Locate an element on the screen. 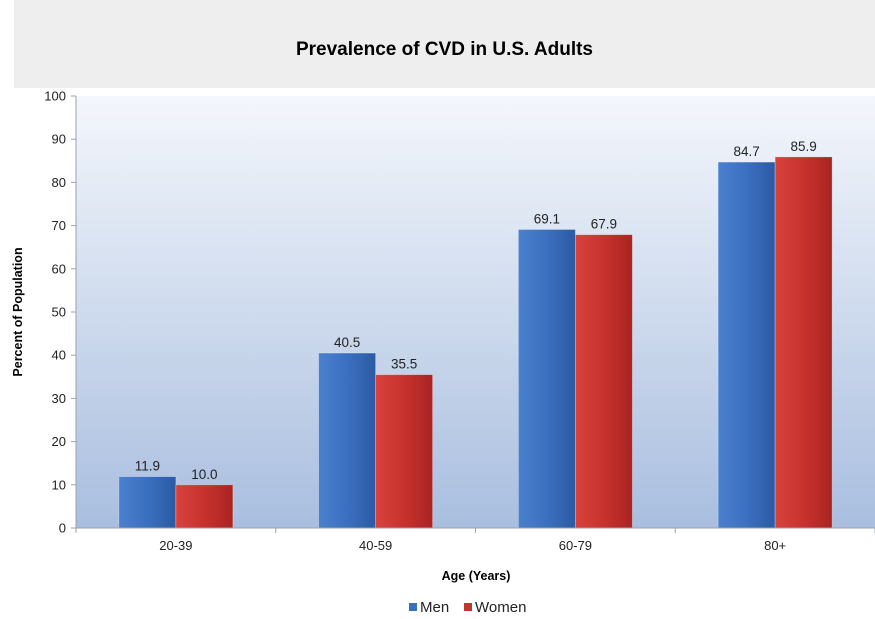 The image size is (875, 619). legend: Men Women is located at coordinates (467, 607).